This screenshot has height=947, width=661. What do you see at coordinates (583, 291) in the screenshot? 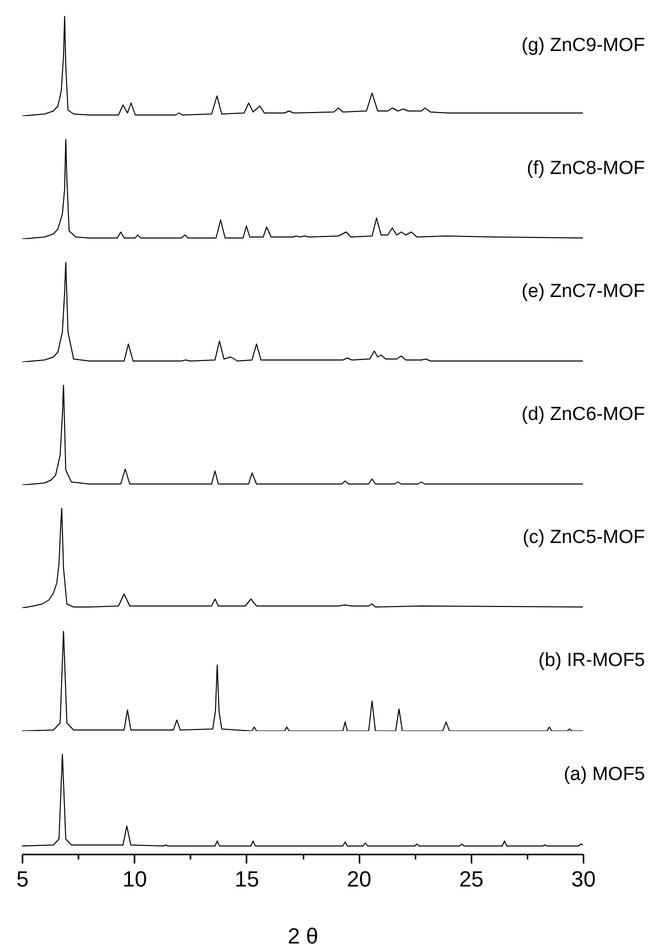
I see `text: (e) ZnC7-MOF` at bounding box center [583, 291].